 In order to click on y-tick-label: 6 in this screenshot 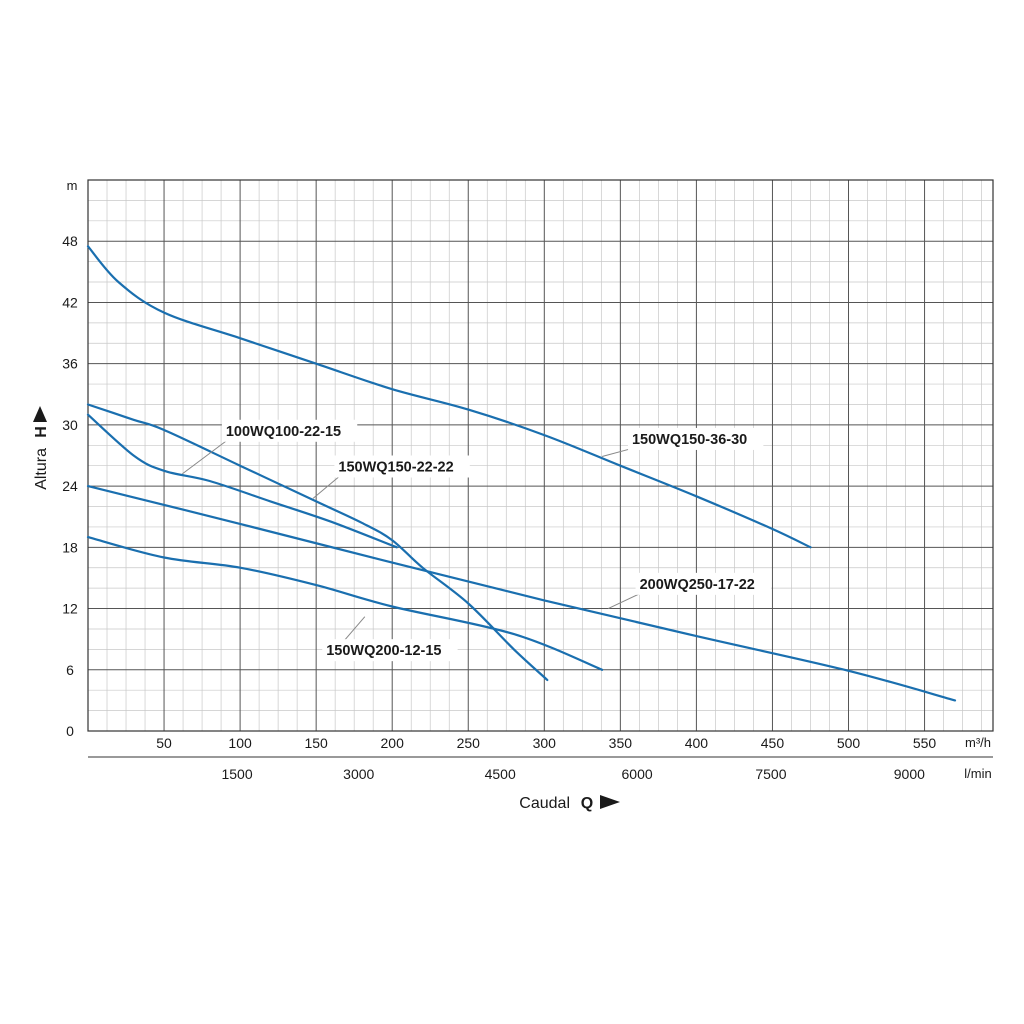, I will do `click(70, 670)`.